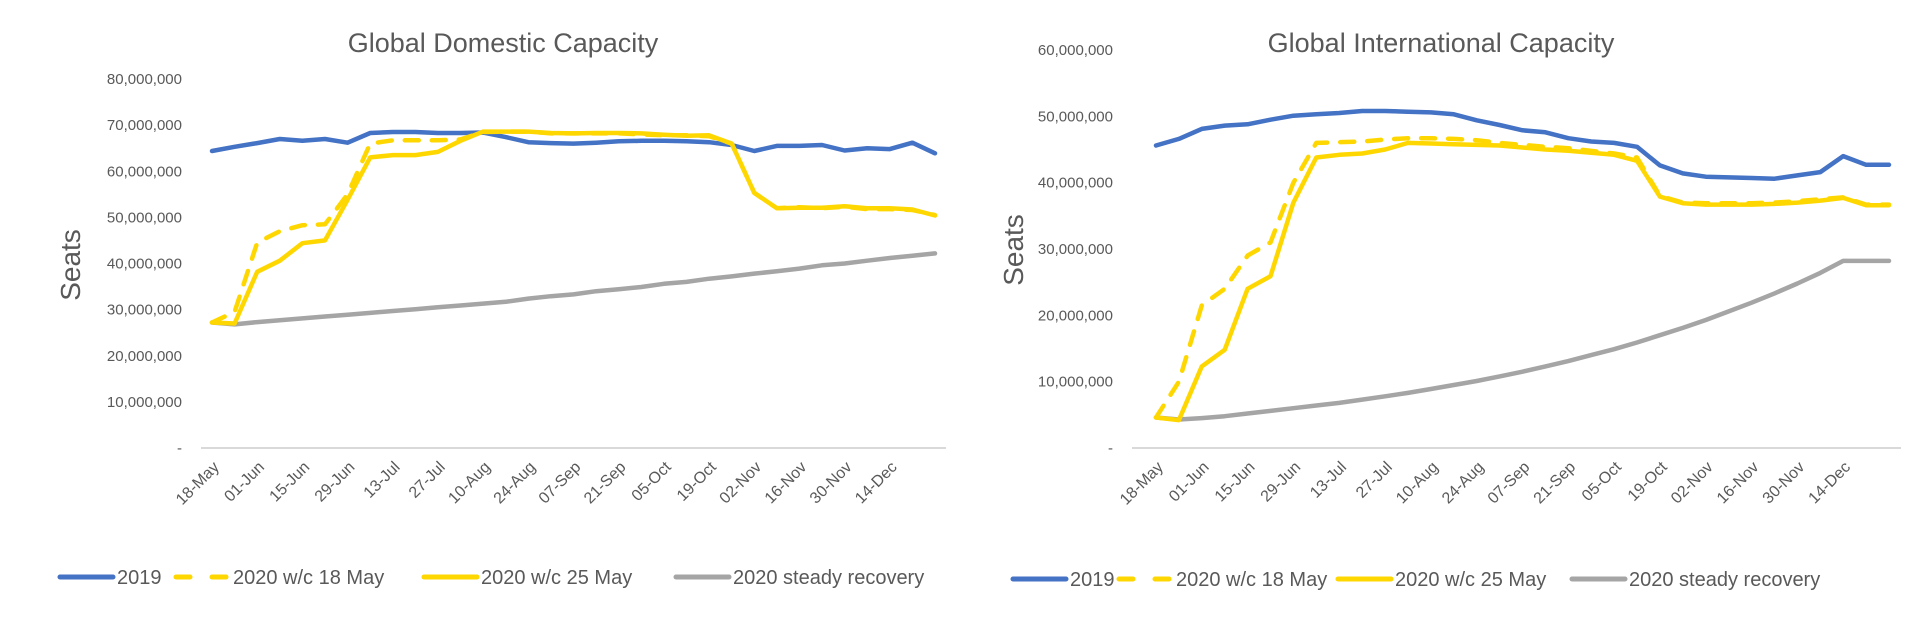 Image resolution: width=1922 pixels, height=622 pixels. What do you see at coordinates (427, 480) in the screenshot?
I see `x-tick-label: 27-Jul` at bounding box center [427, 480].